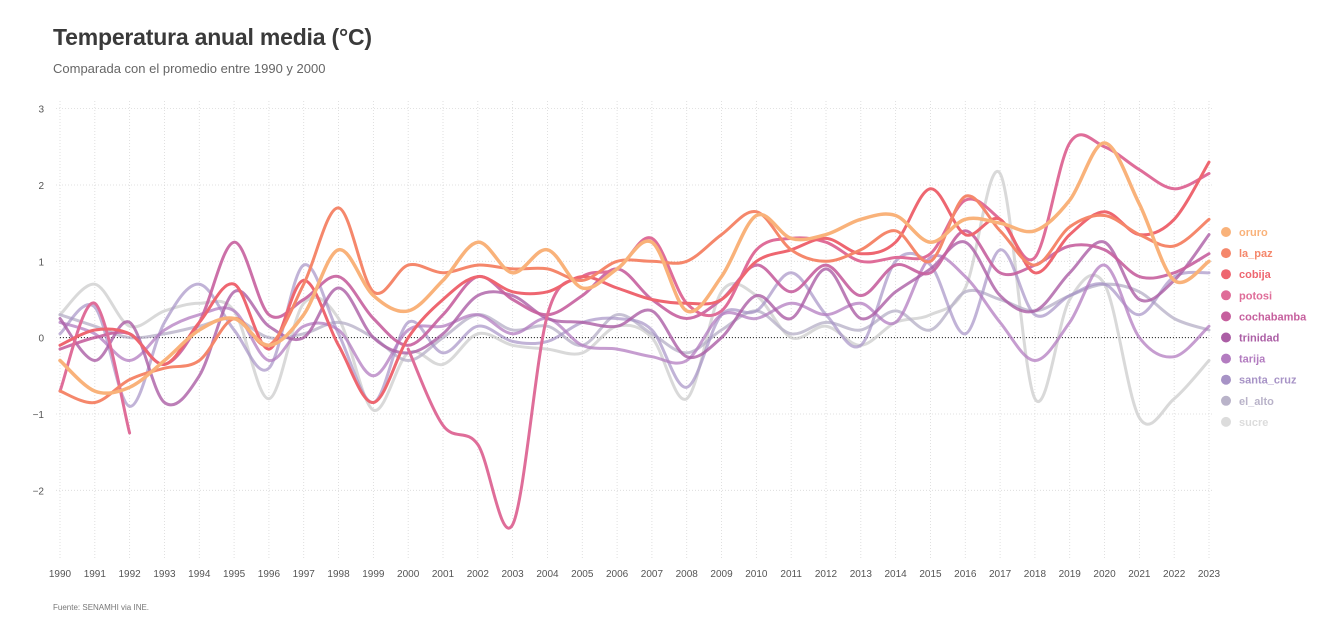 The image size is (1342, 644). I want to click on legend-label-oruro: oruro, so click(1253, 233).